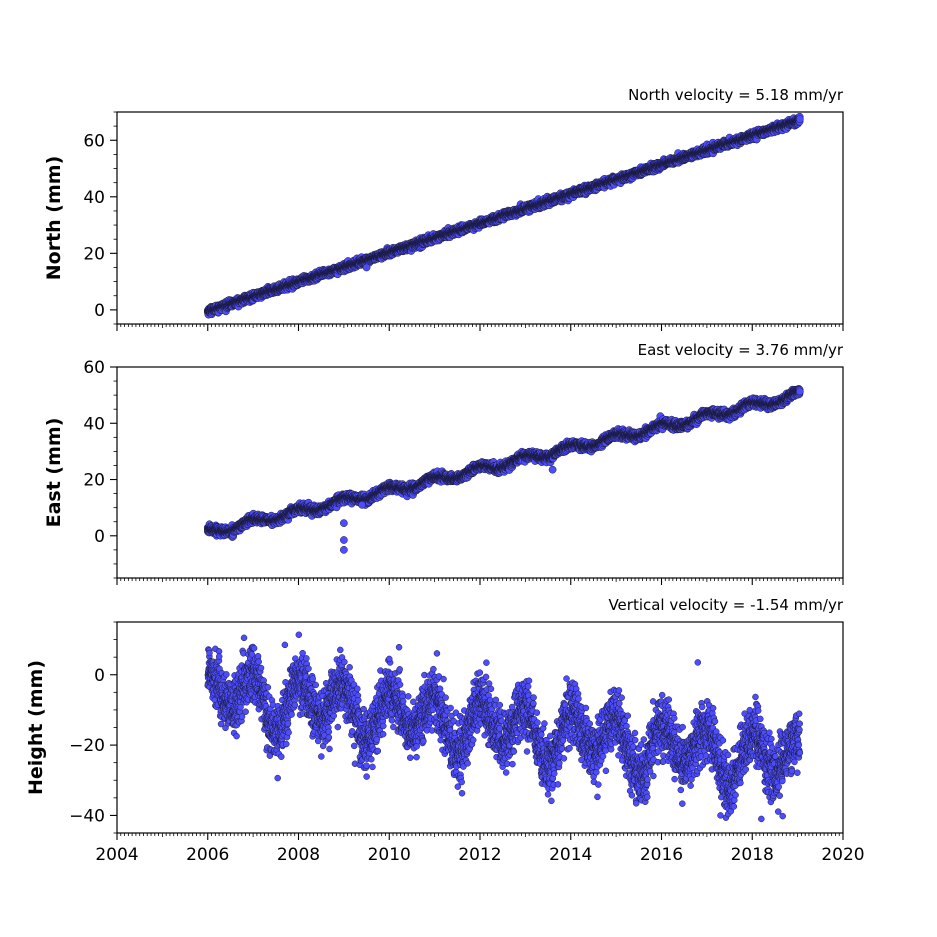 The image size is (937, 937). I want to click on y-tick-label: 60, so click(94, 141).